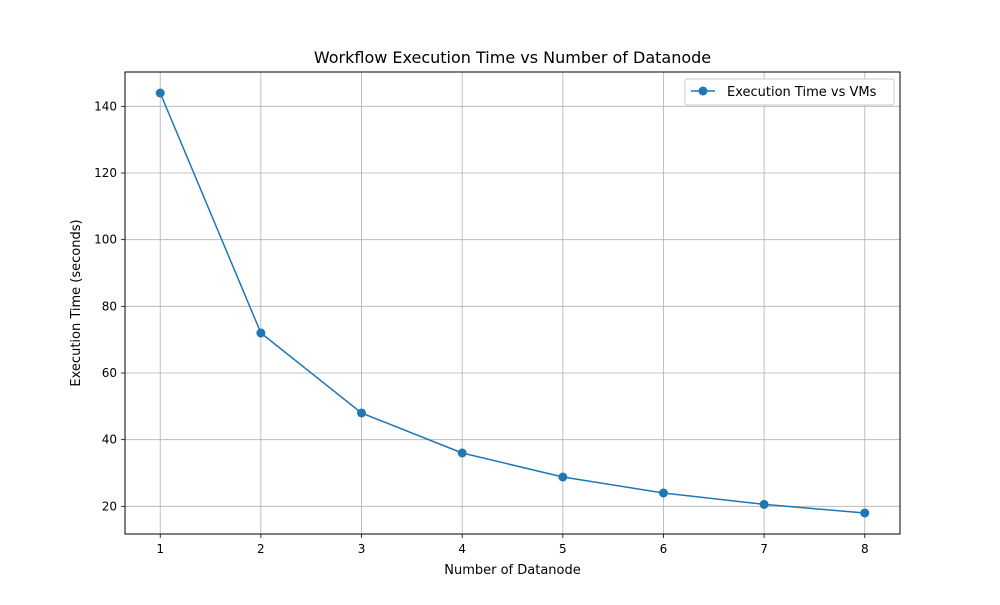 The image size is (1000, 605). Describe the element at coordinates (512, 570) in the screenshot. I see `x-axis-label: Number of Datanode` at that location.